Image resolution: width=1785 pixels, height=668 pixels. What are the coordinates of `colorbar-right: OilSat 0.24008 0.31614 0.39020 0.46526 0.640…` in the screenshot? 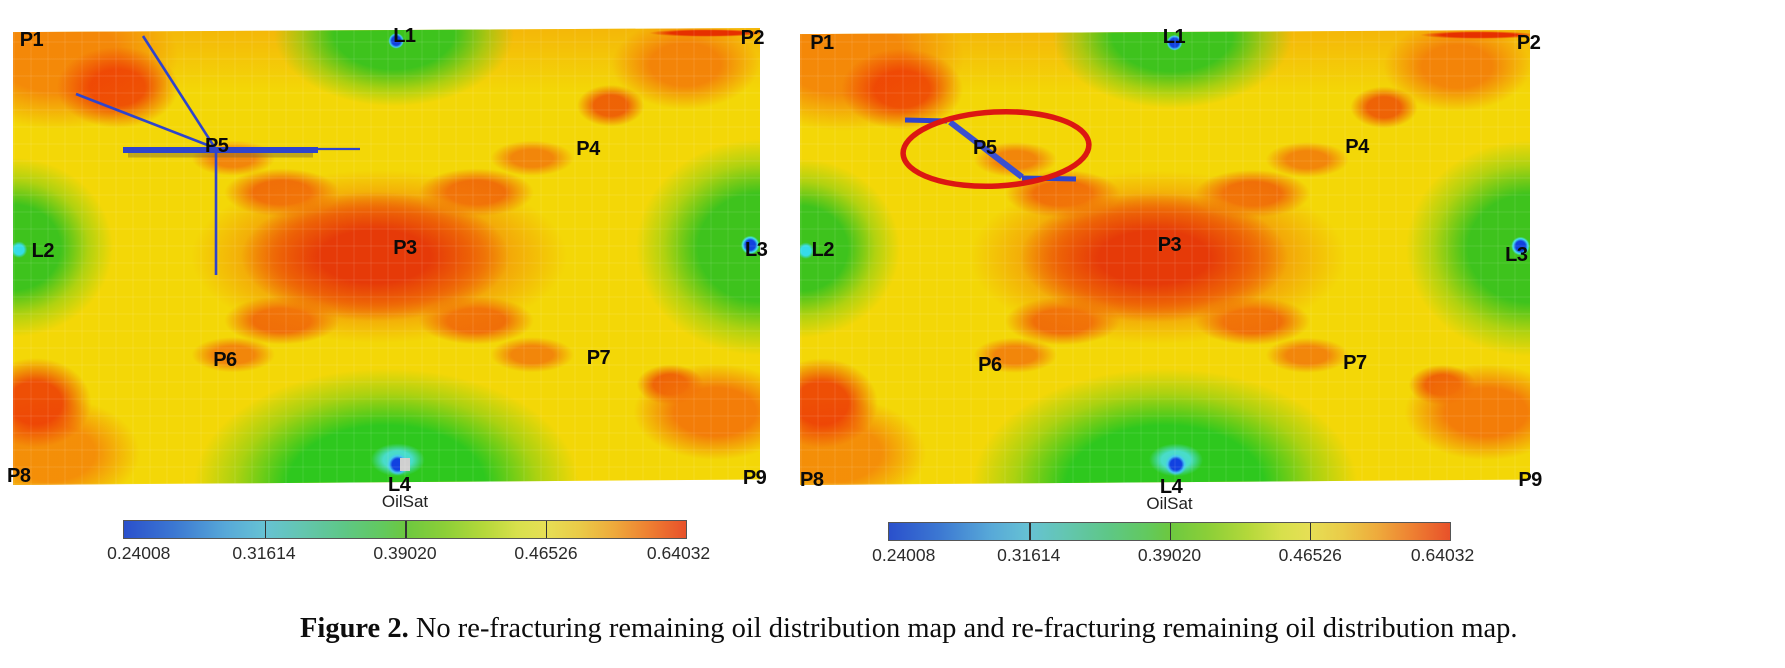 It's located at (1173, 530).